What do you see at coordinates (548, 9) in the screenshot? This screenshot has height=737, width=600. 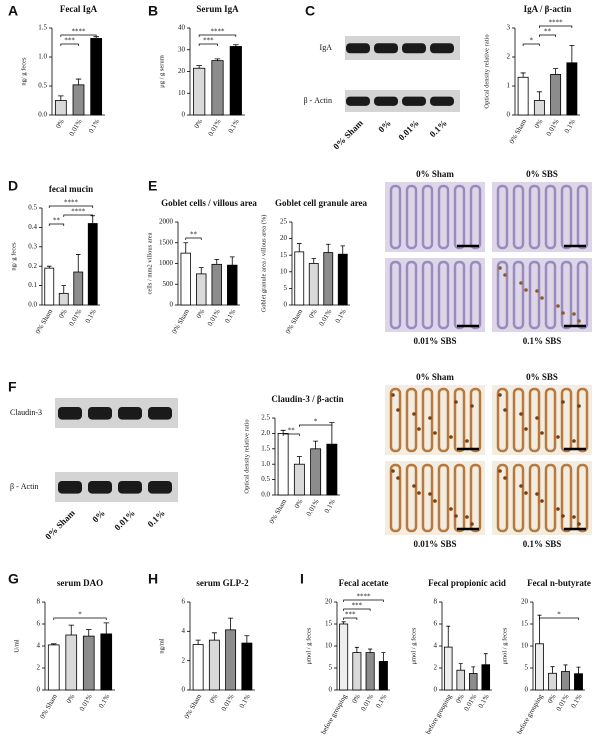 I see `chart-title: IgA / β-actin` at bounding box center [548, 9].